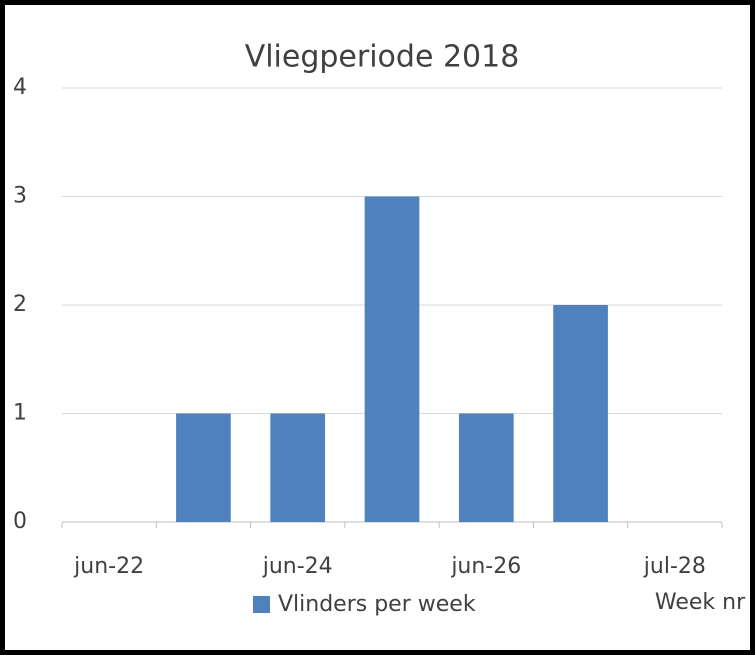 The width and height of the screenshot is (755, 655). I want to click on legend-swatch, so click(261, 604).